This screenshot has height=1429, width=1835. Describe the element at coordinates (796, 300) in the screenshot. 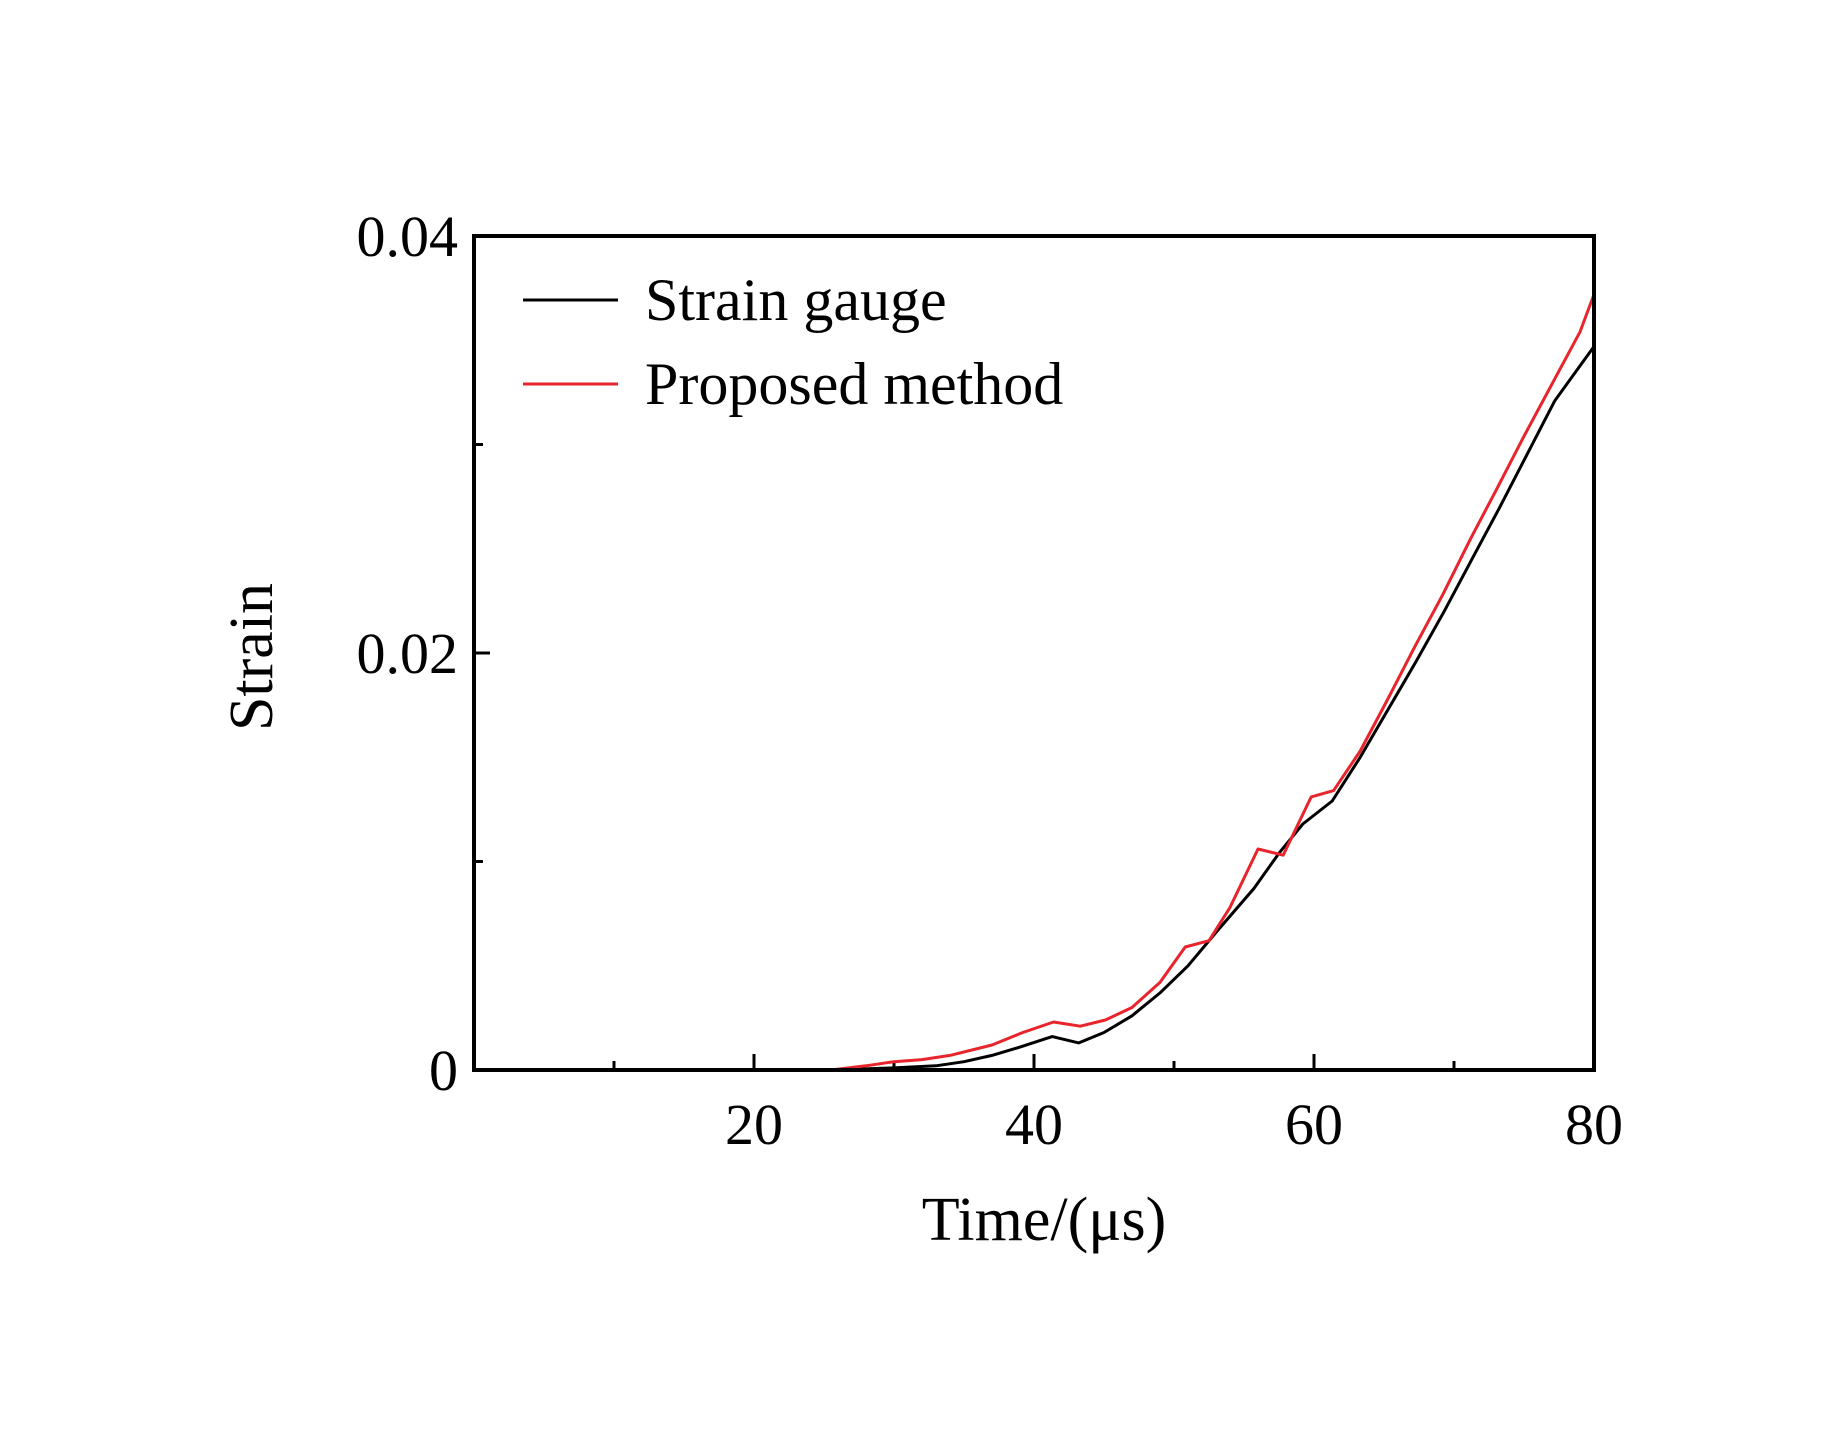

I see `legend-label-strain-gauge: Strain gauge` at that location.